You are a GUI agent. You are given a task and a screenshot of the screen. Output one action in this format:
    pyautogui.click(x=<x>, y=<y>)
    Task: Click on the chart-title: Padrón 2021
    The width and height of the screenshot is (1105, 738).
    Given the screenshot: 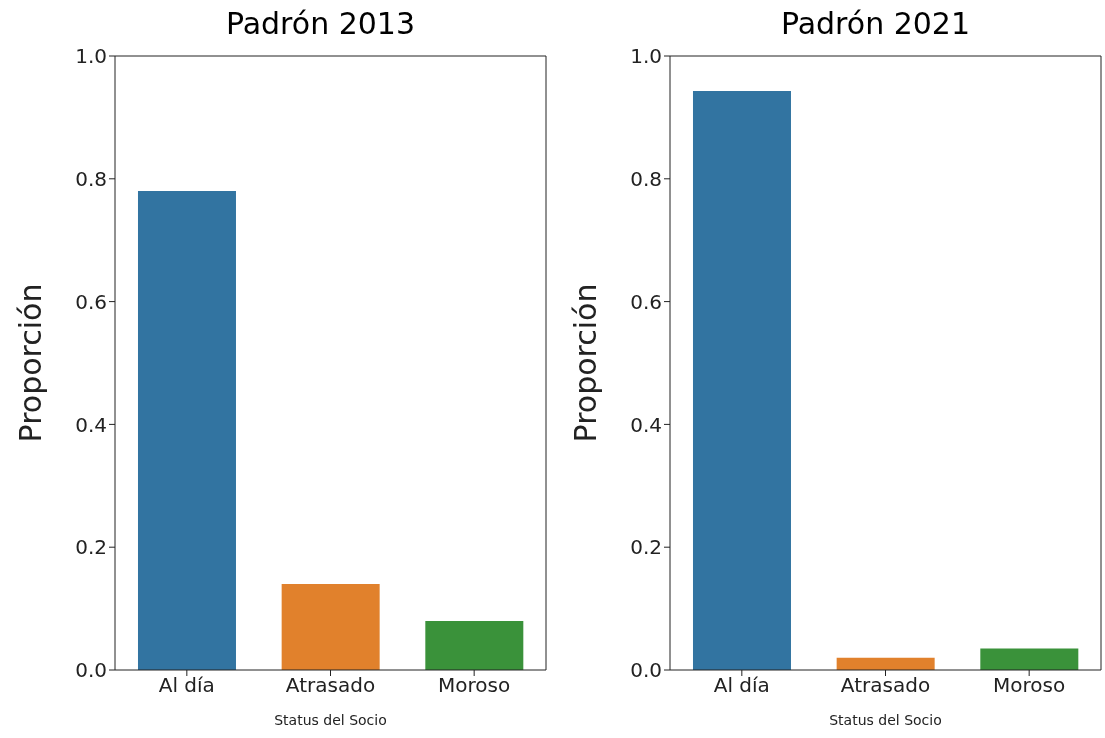 What is the action you would take?
    pyautogui.click(x=875, y=23)
    